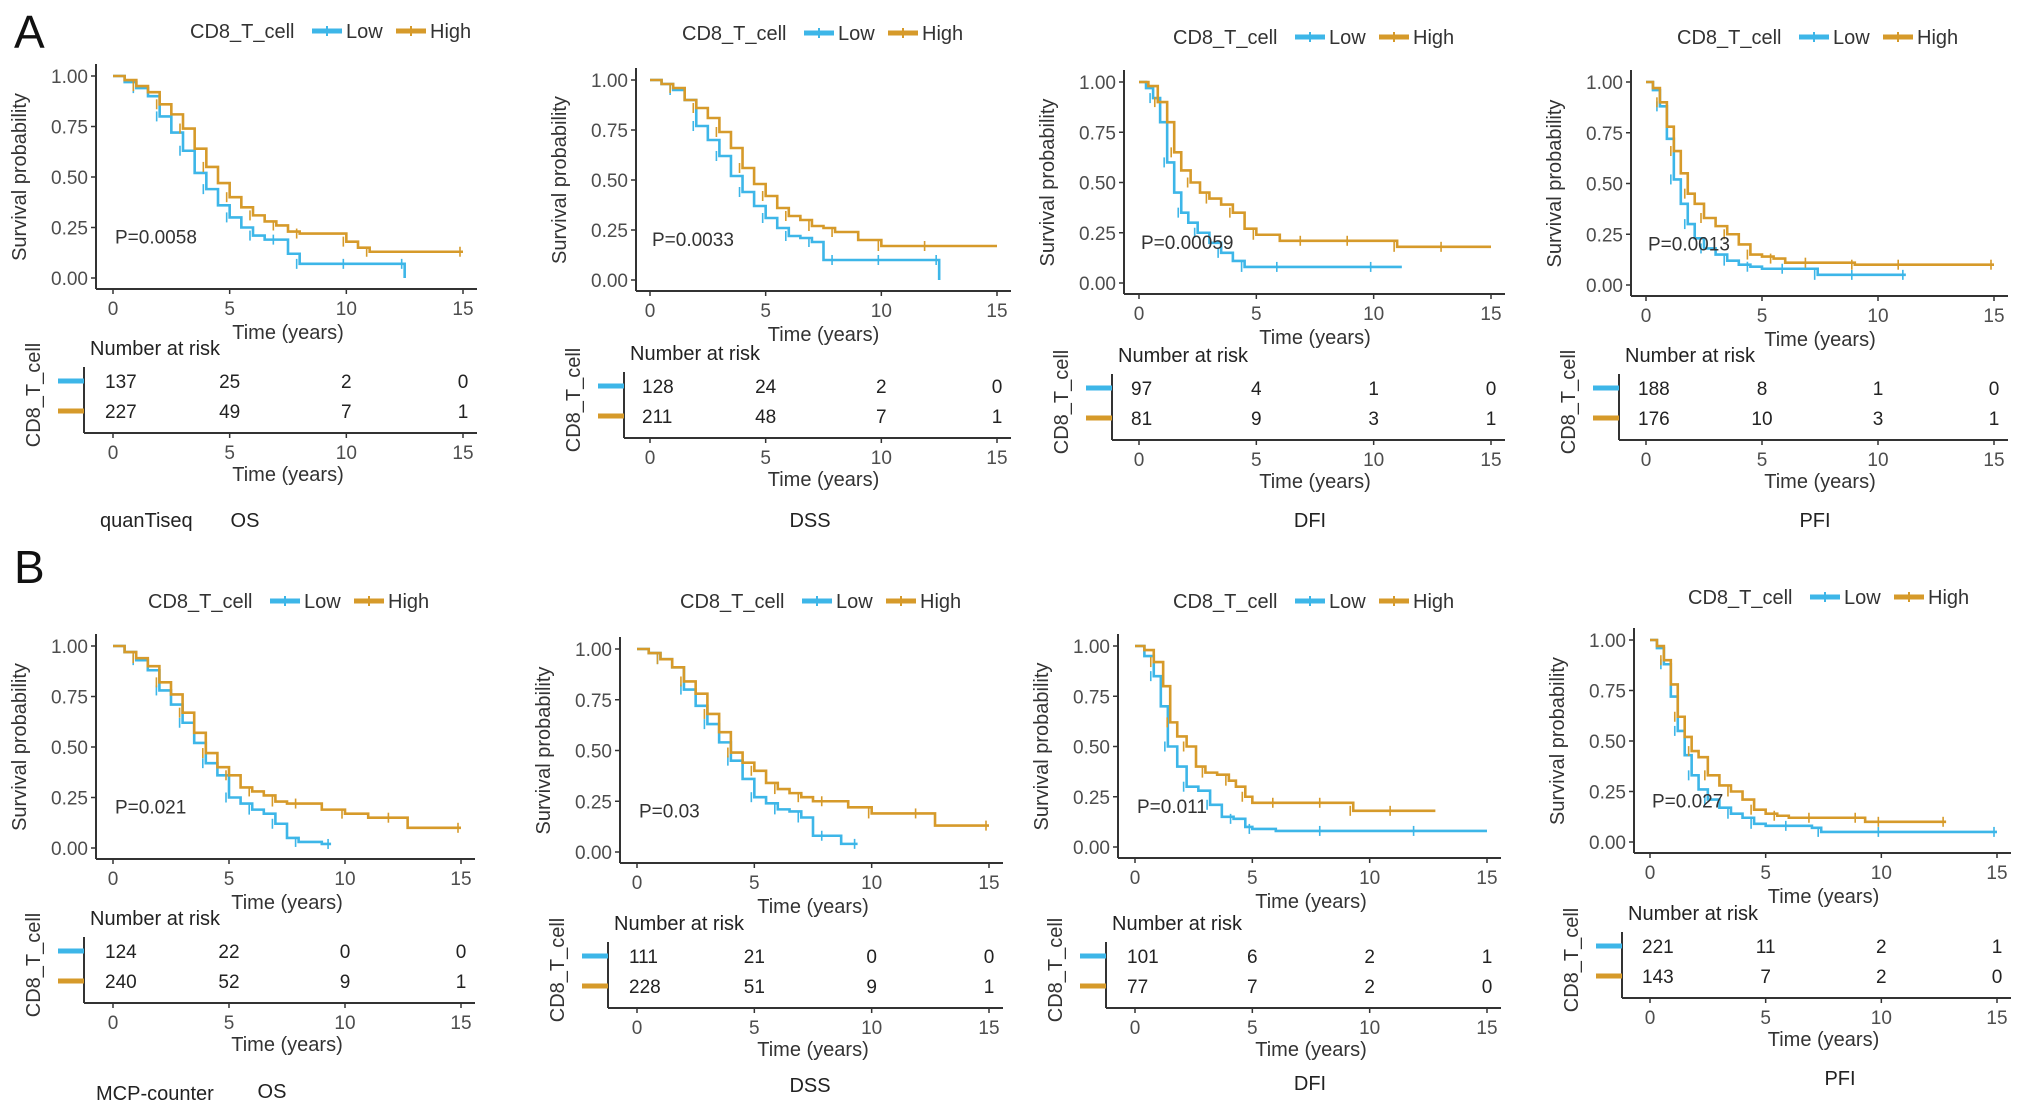  I want to click on risk-count-high: 7, so click(1252, 987).